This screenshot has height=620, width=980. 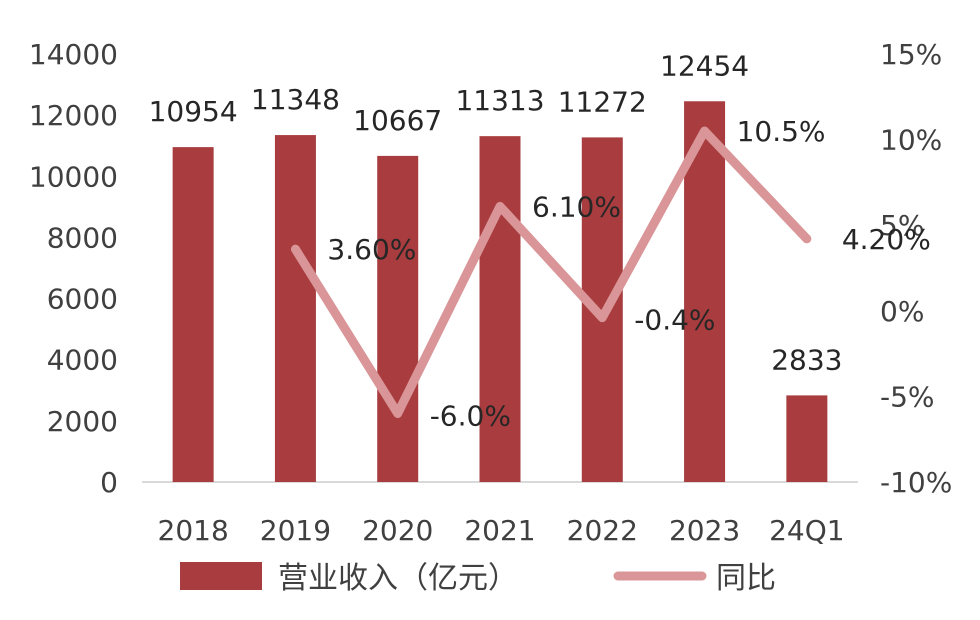 What do you see at coordinates (82, 299) in the screenshot?
I see `left-axis-tick-label: 6000` at bounding box center [82, 299].